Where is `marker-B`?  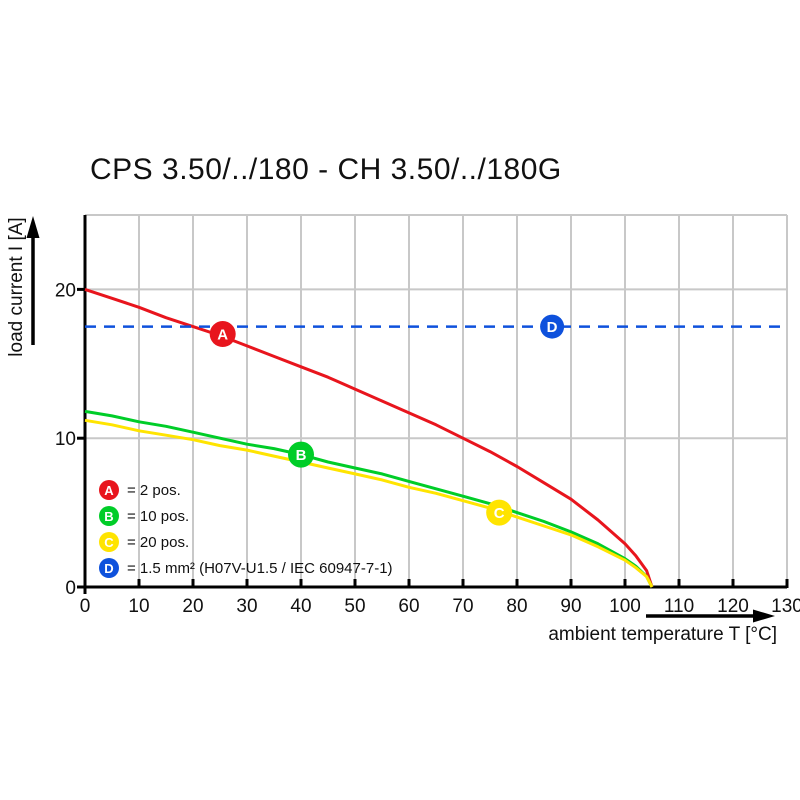 marker-B is located at coordinates (301, 454).